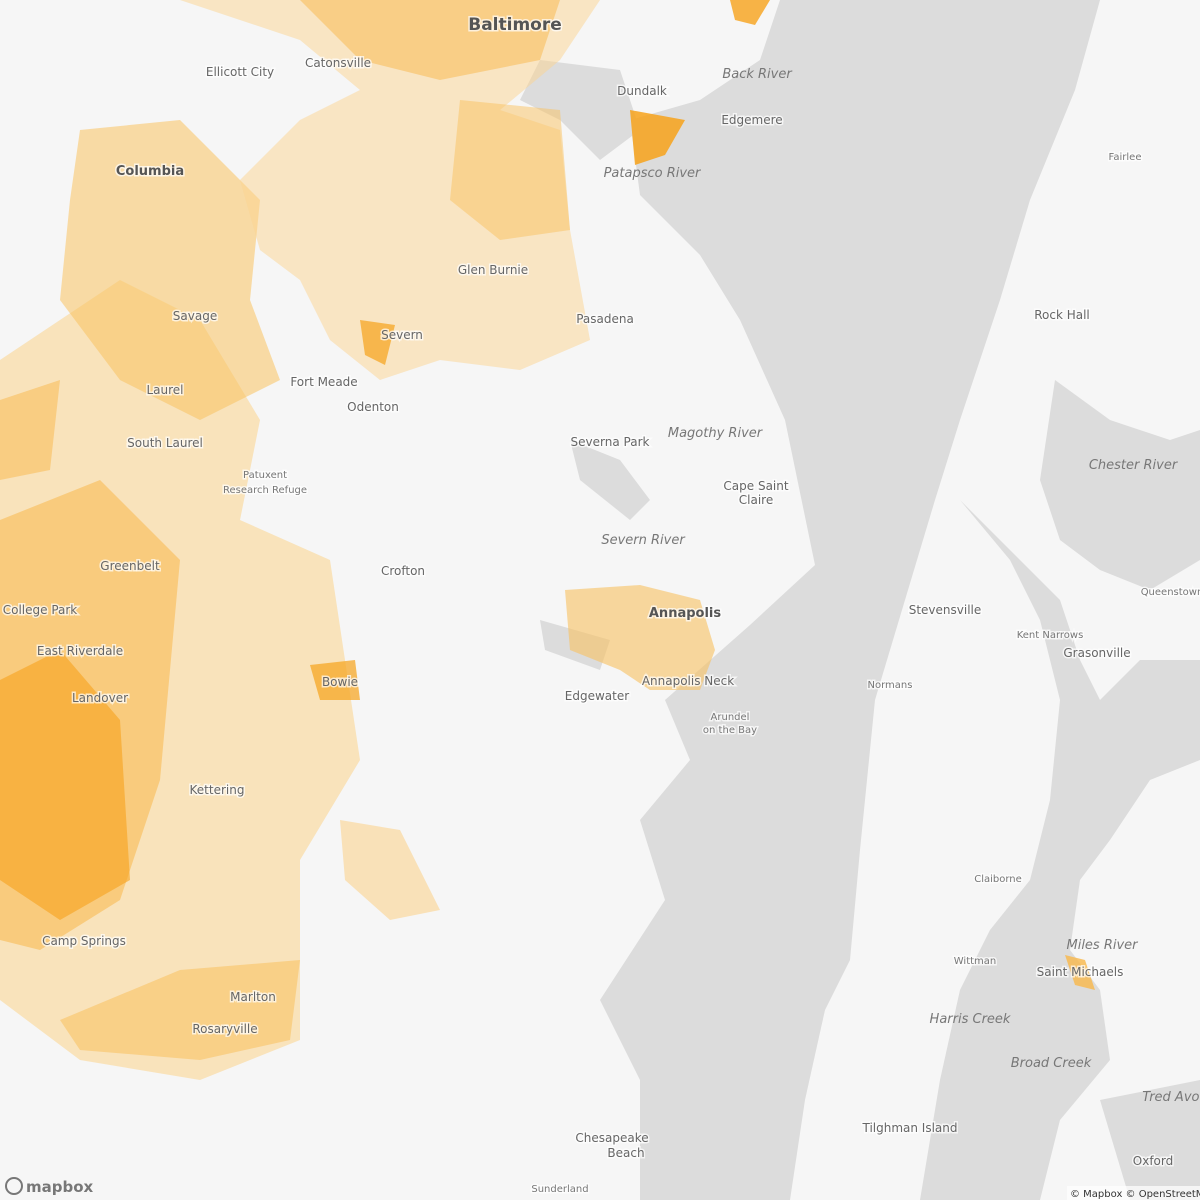 This screenshot has height=1200, width=1200. I want to click on logo-icon, so click(14, 1186).